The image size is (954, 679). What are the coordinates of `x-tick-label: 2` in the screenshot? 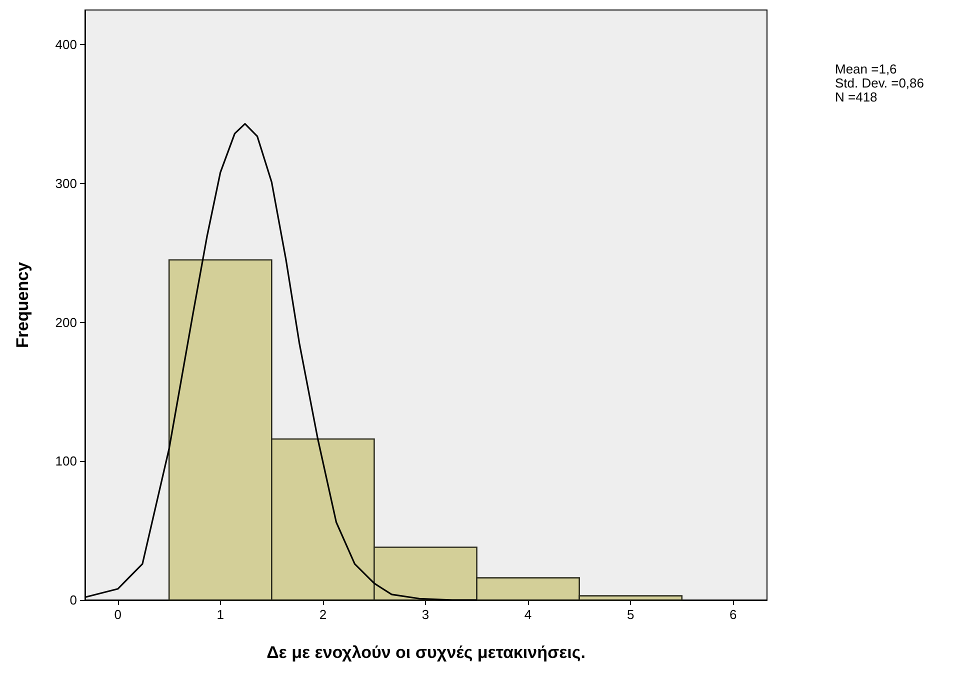 It's located at (323, 614).